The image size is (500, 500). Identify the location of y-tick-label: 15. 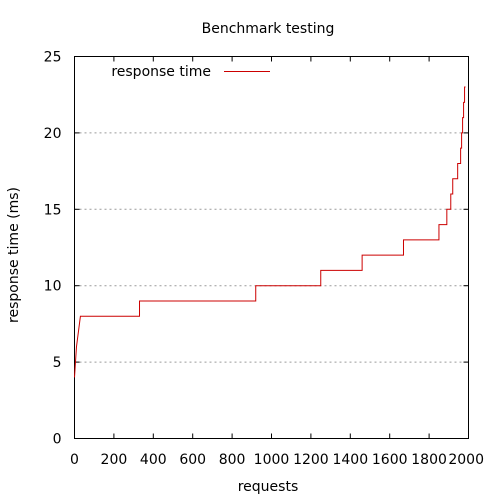
(53, 210).